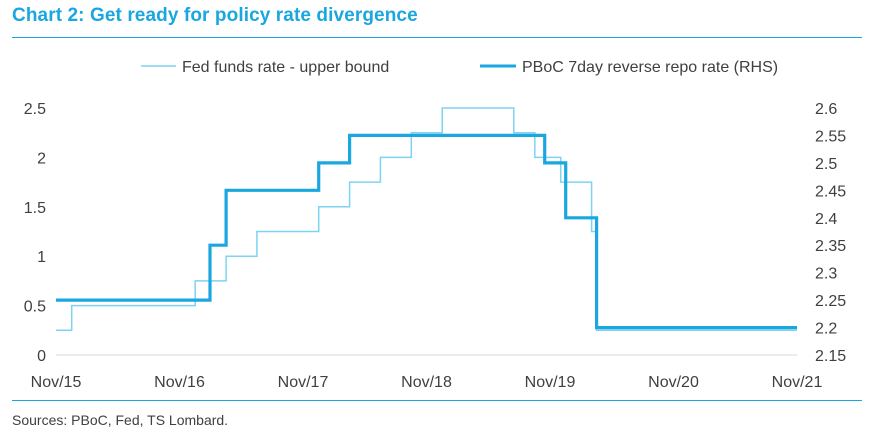 The width and height of the screenshot is (873, 440). What do you see at coordinates (826, 329) in the screenshot?
I see `y-right-tick-label: 2.2` at bounding box center [826, 329].